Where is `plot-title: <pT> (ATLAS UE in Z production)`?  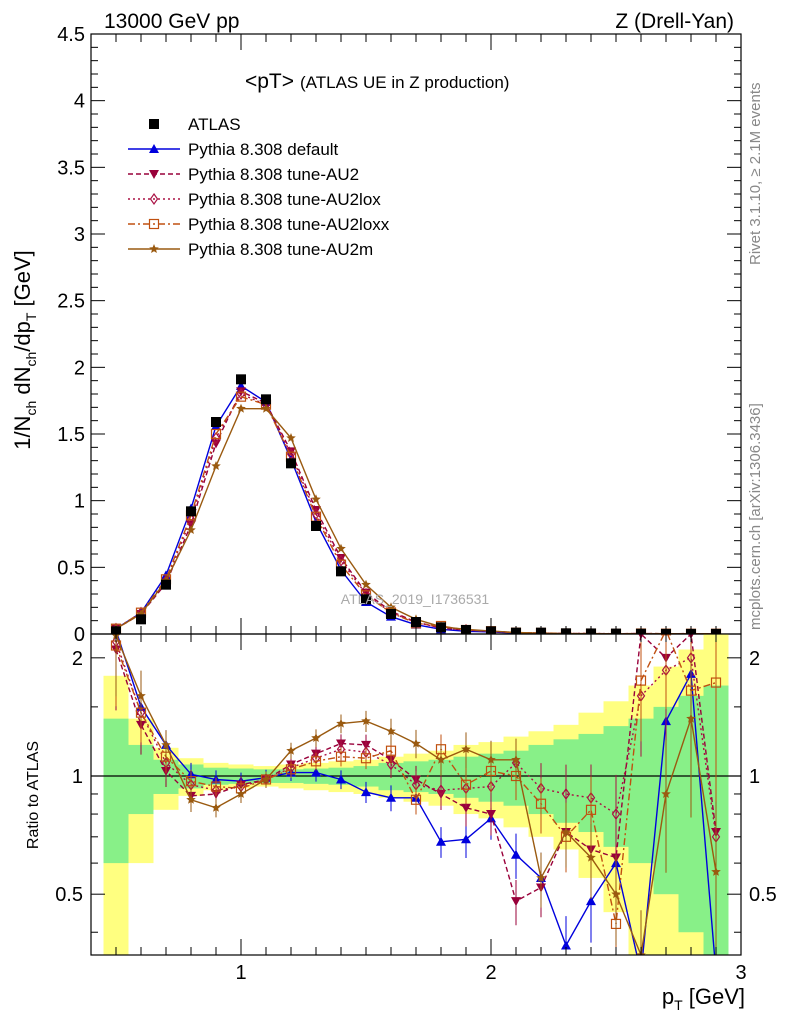
plot-title: <pT> (ATLAS UE in Z production) is located at coordinates (377, 81).